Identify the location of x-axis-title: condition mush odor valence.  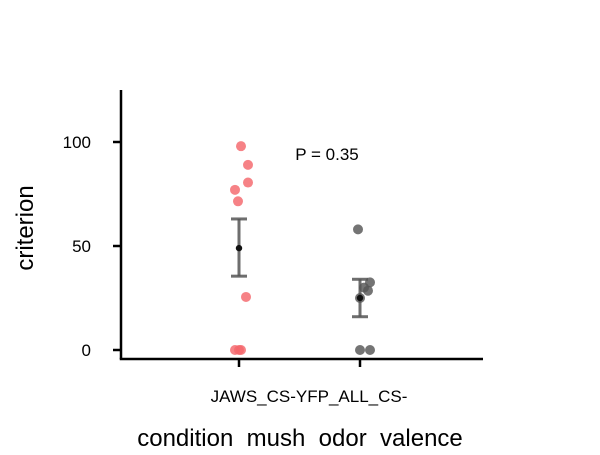
(300, 437).